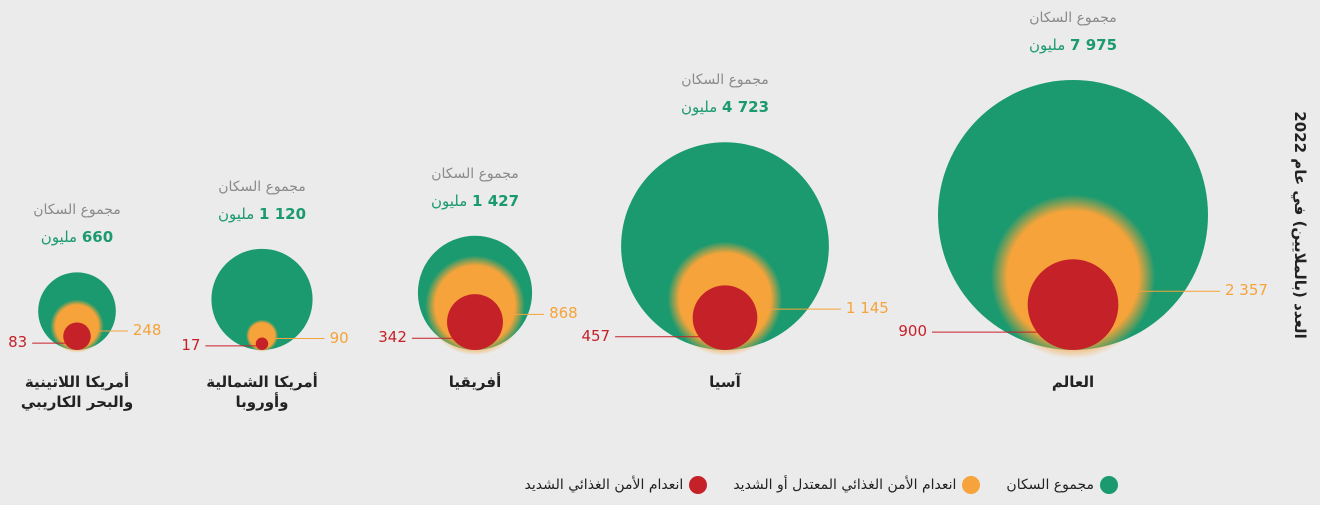 The width and height of the screenshot is (1320, 505). What do you see at coordinates (604, 485) in the screenshot?
I see `legend-label: انعدام الأمن الغذائي الشديد` at bounding box center [604, 485].